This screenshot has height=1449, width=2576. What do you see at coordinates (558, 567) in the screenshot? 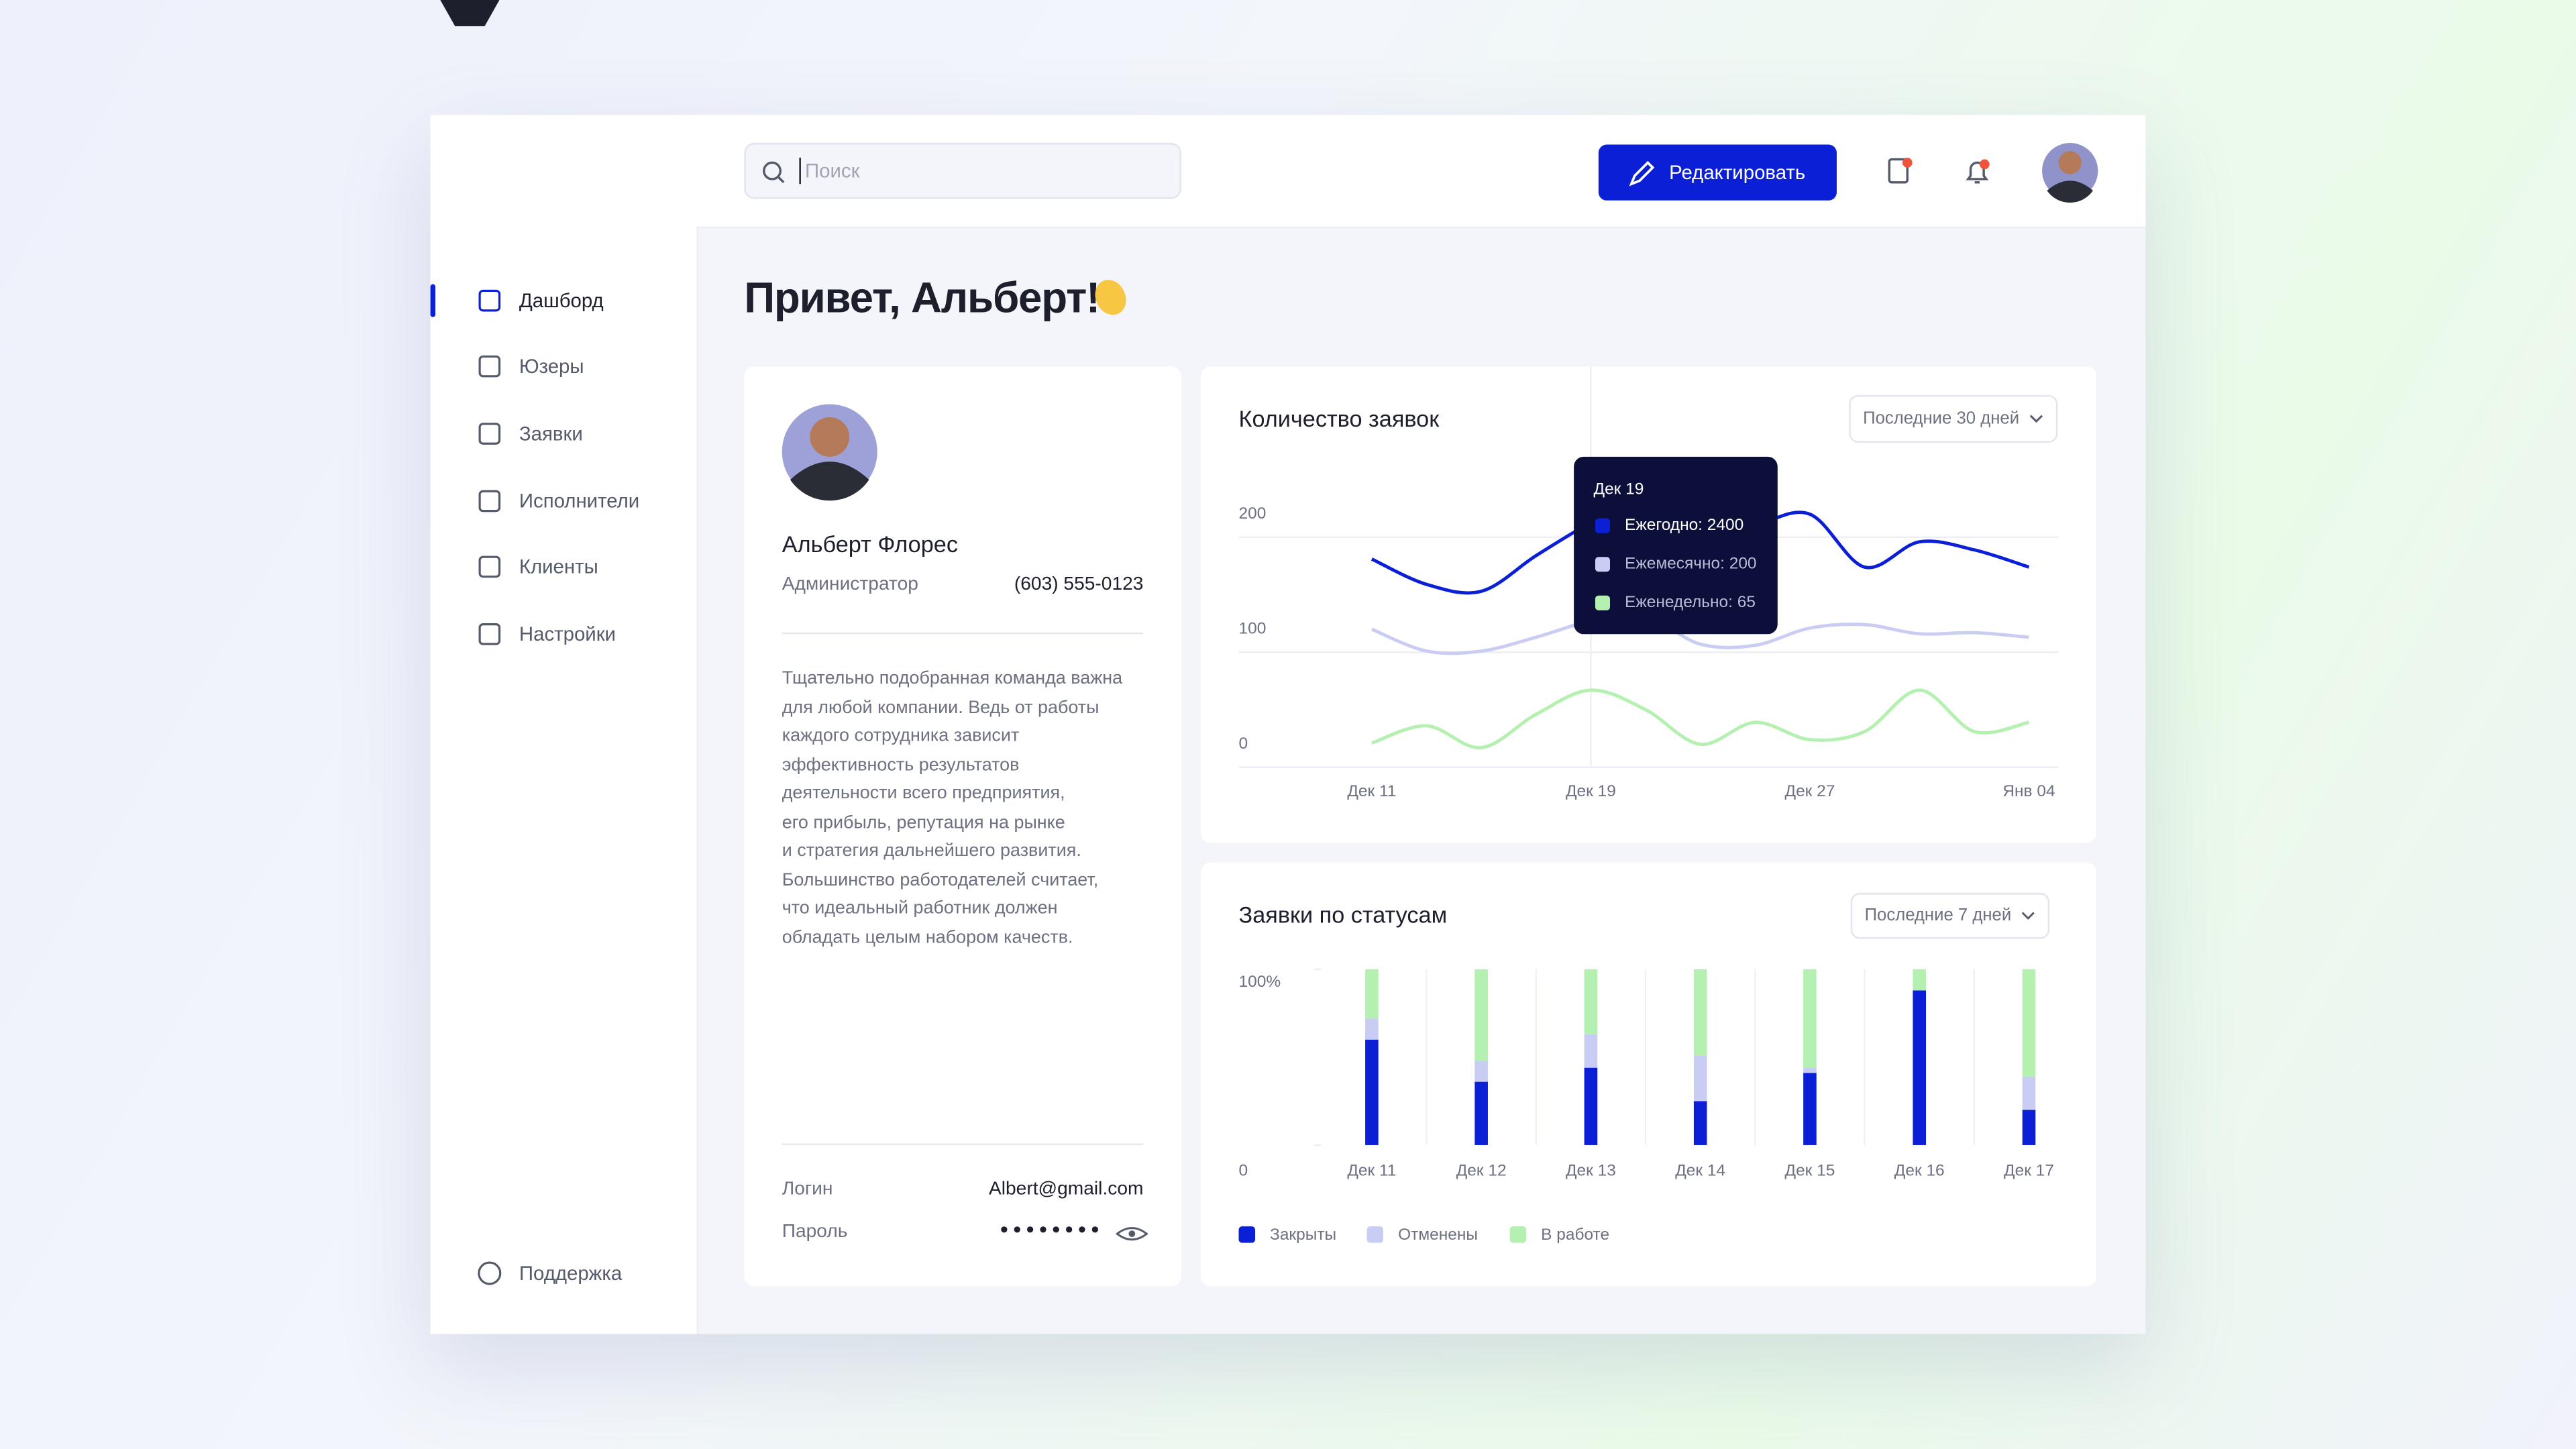
I see `nav-item: Клиенты` at bounding box center [558, 567].